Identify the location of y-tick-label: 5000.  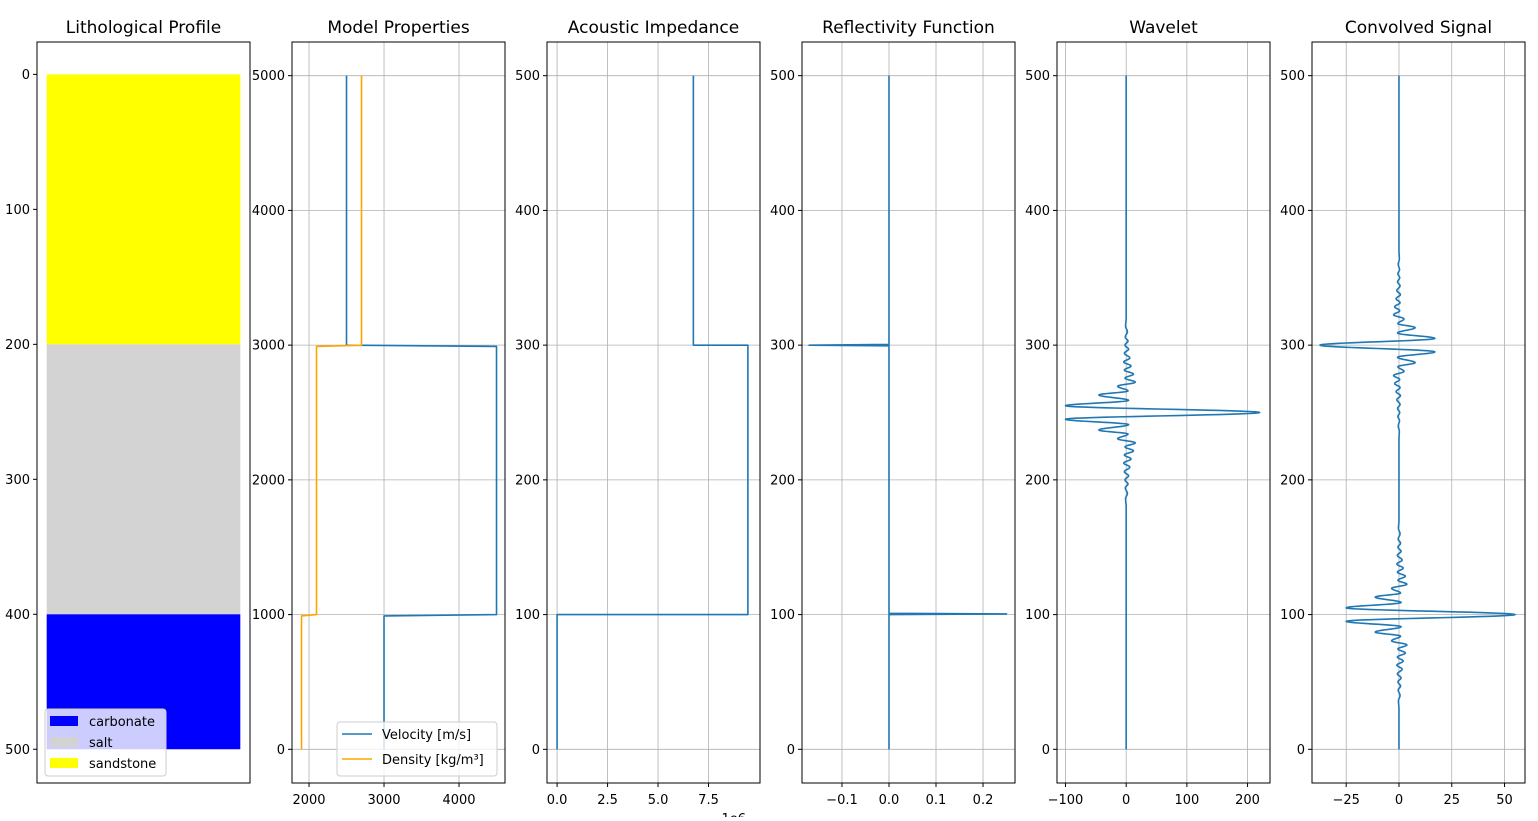
(268, 76).